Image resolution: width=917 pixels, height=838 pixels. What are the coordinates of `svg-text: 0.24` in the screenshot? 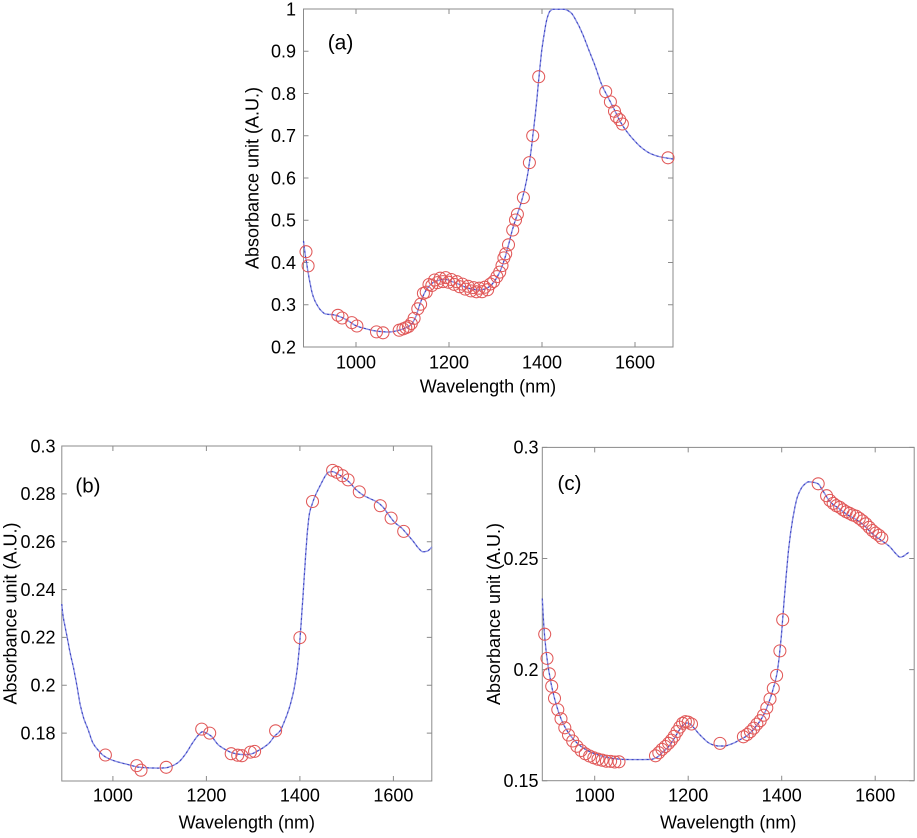 It's located at (37, 590).